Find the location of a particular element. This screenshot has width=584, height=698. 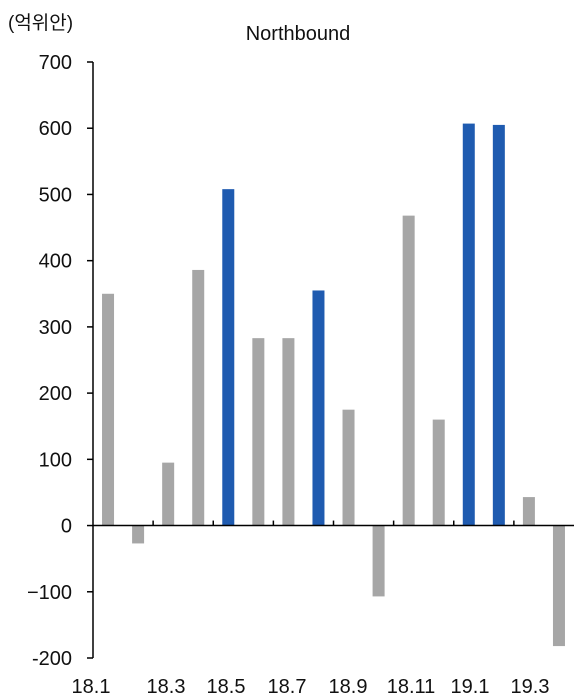

y-axis: 700 600 500 400 300 200 100 0 −100 -200 is located at coordinates (60, 361).